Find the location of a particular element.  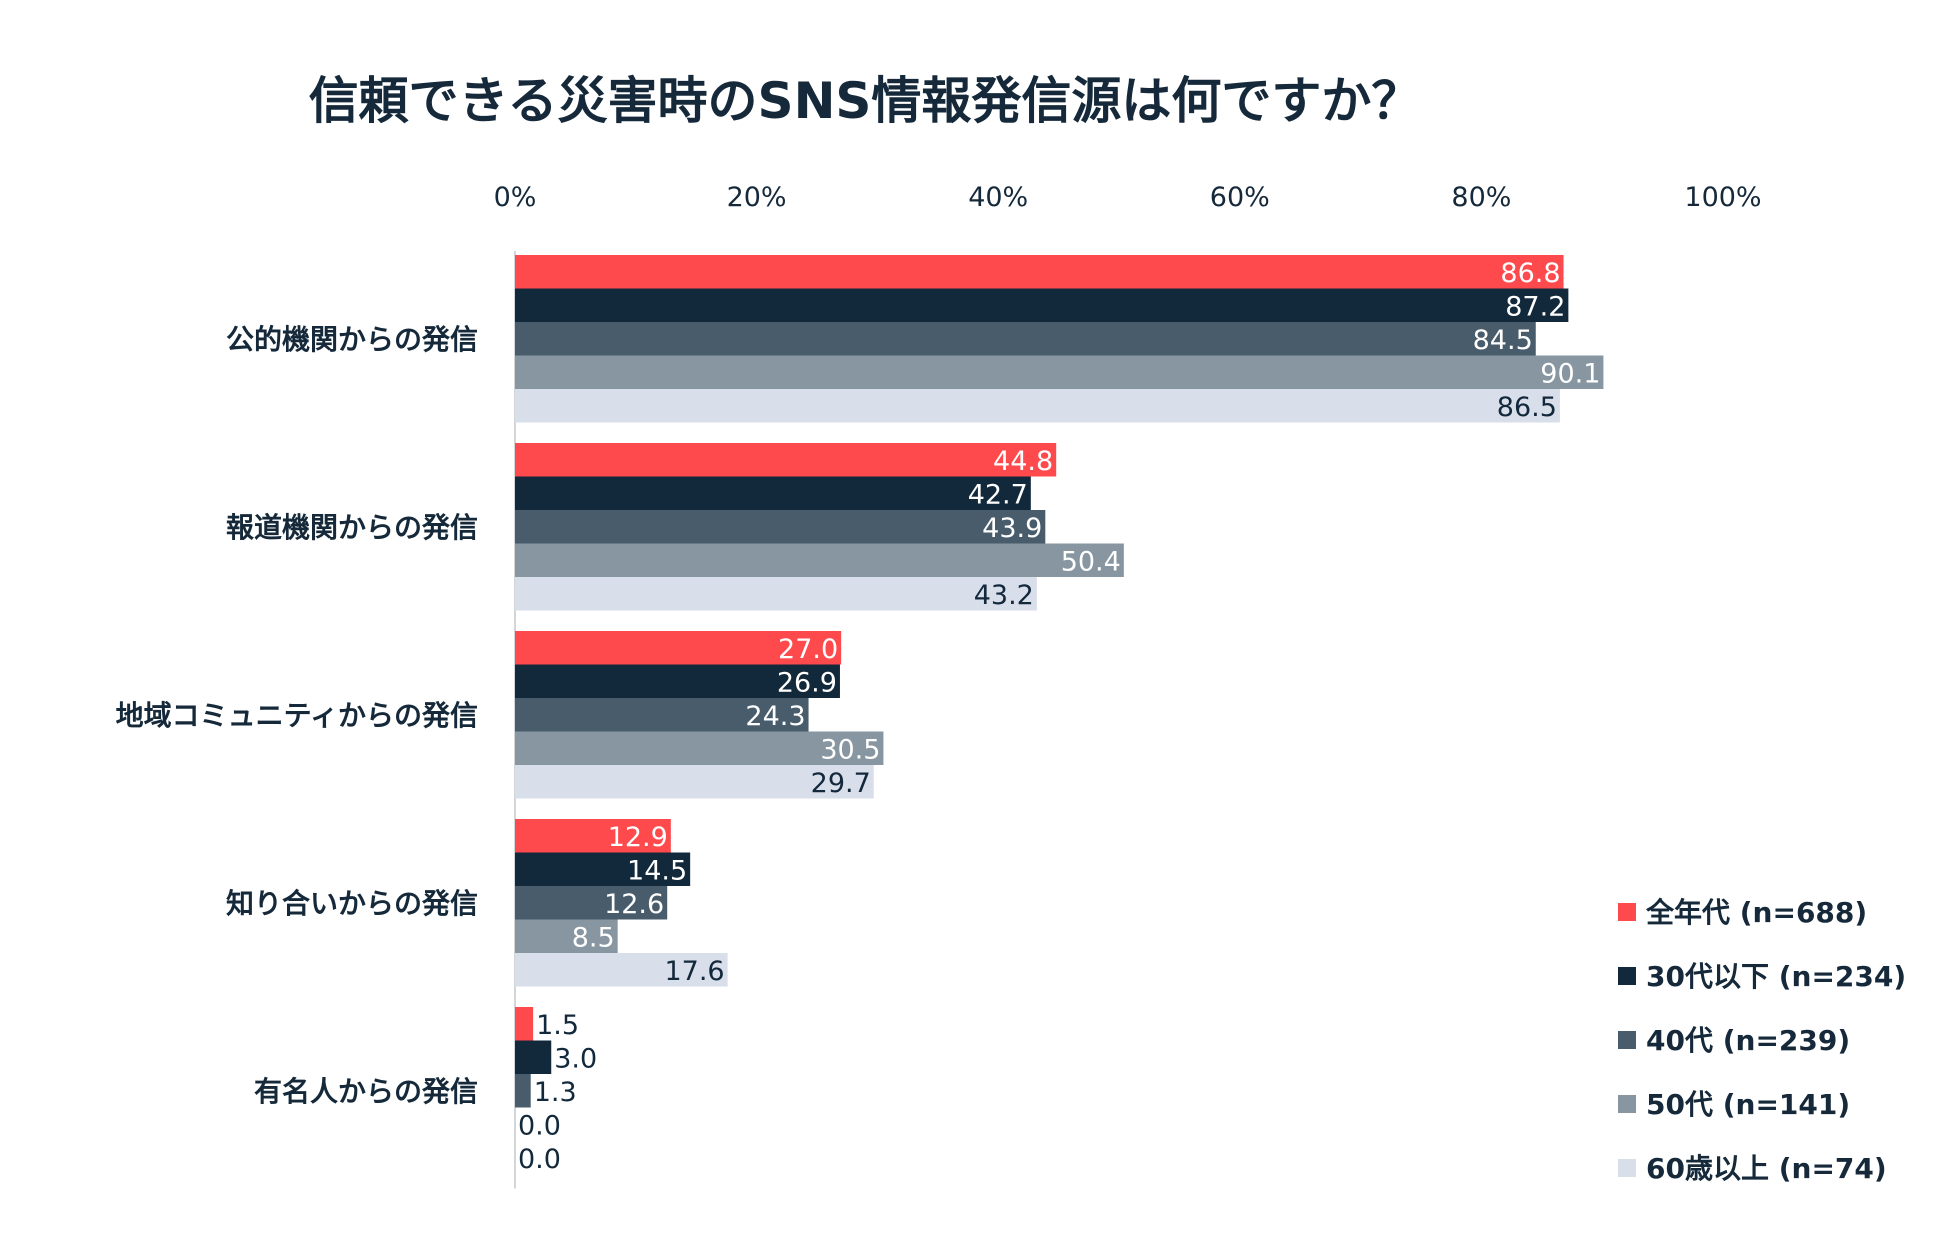

legend-label: 40代 (n=239) is located at coordinates (1748, 1040).